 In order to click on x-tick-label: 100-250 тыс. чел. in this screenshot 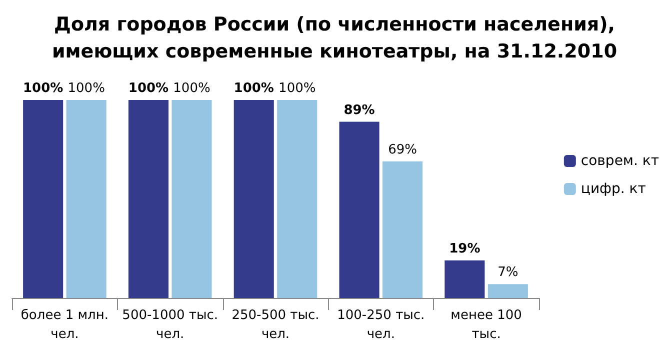, I will do `click(381, 325)`.